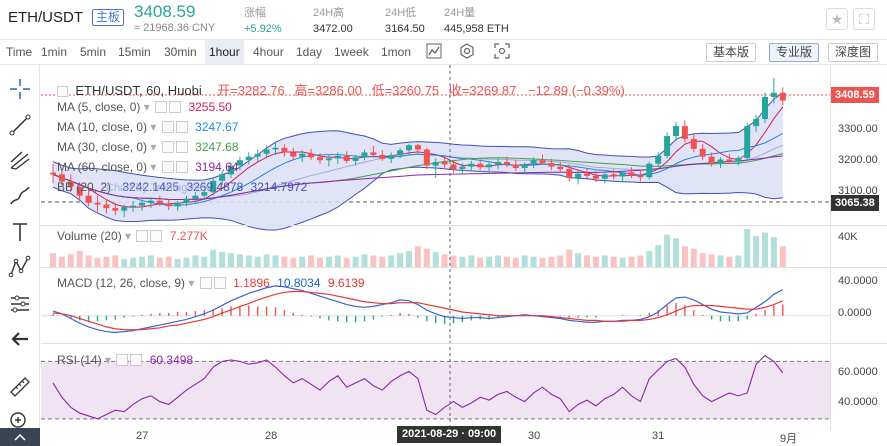  Describe the element at coordinates (329, 13) in the screenshot. I see `stat-label: 24H高` at that location.